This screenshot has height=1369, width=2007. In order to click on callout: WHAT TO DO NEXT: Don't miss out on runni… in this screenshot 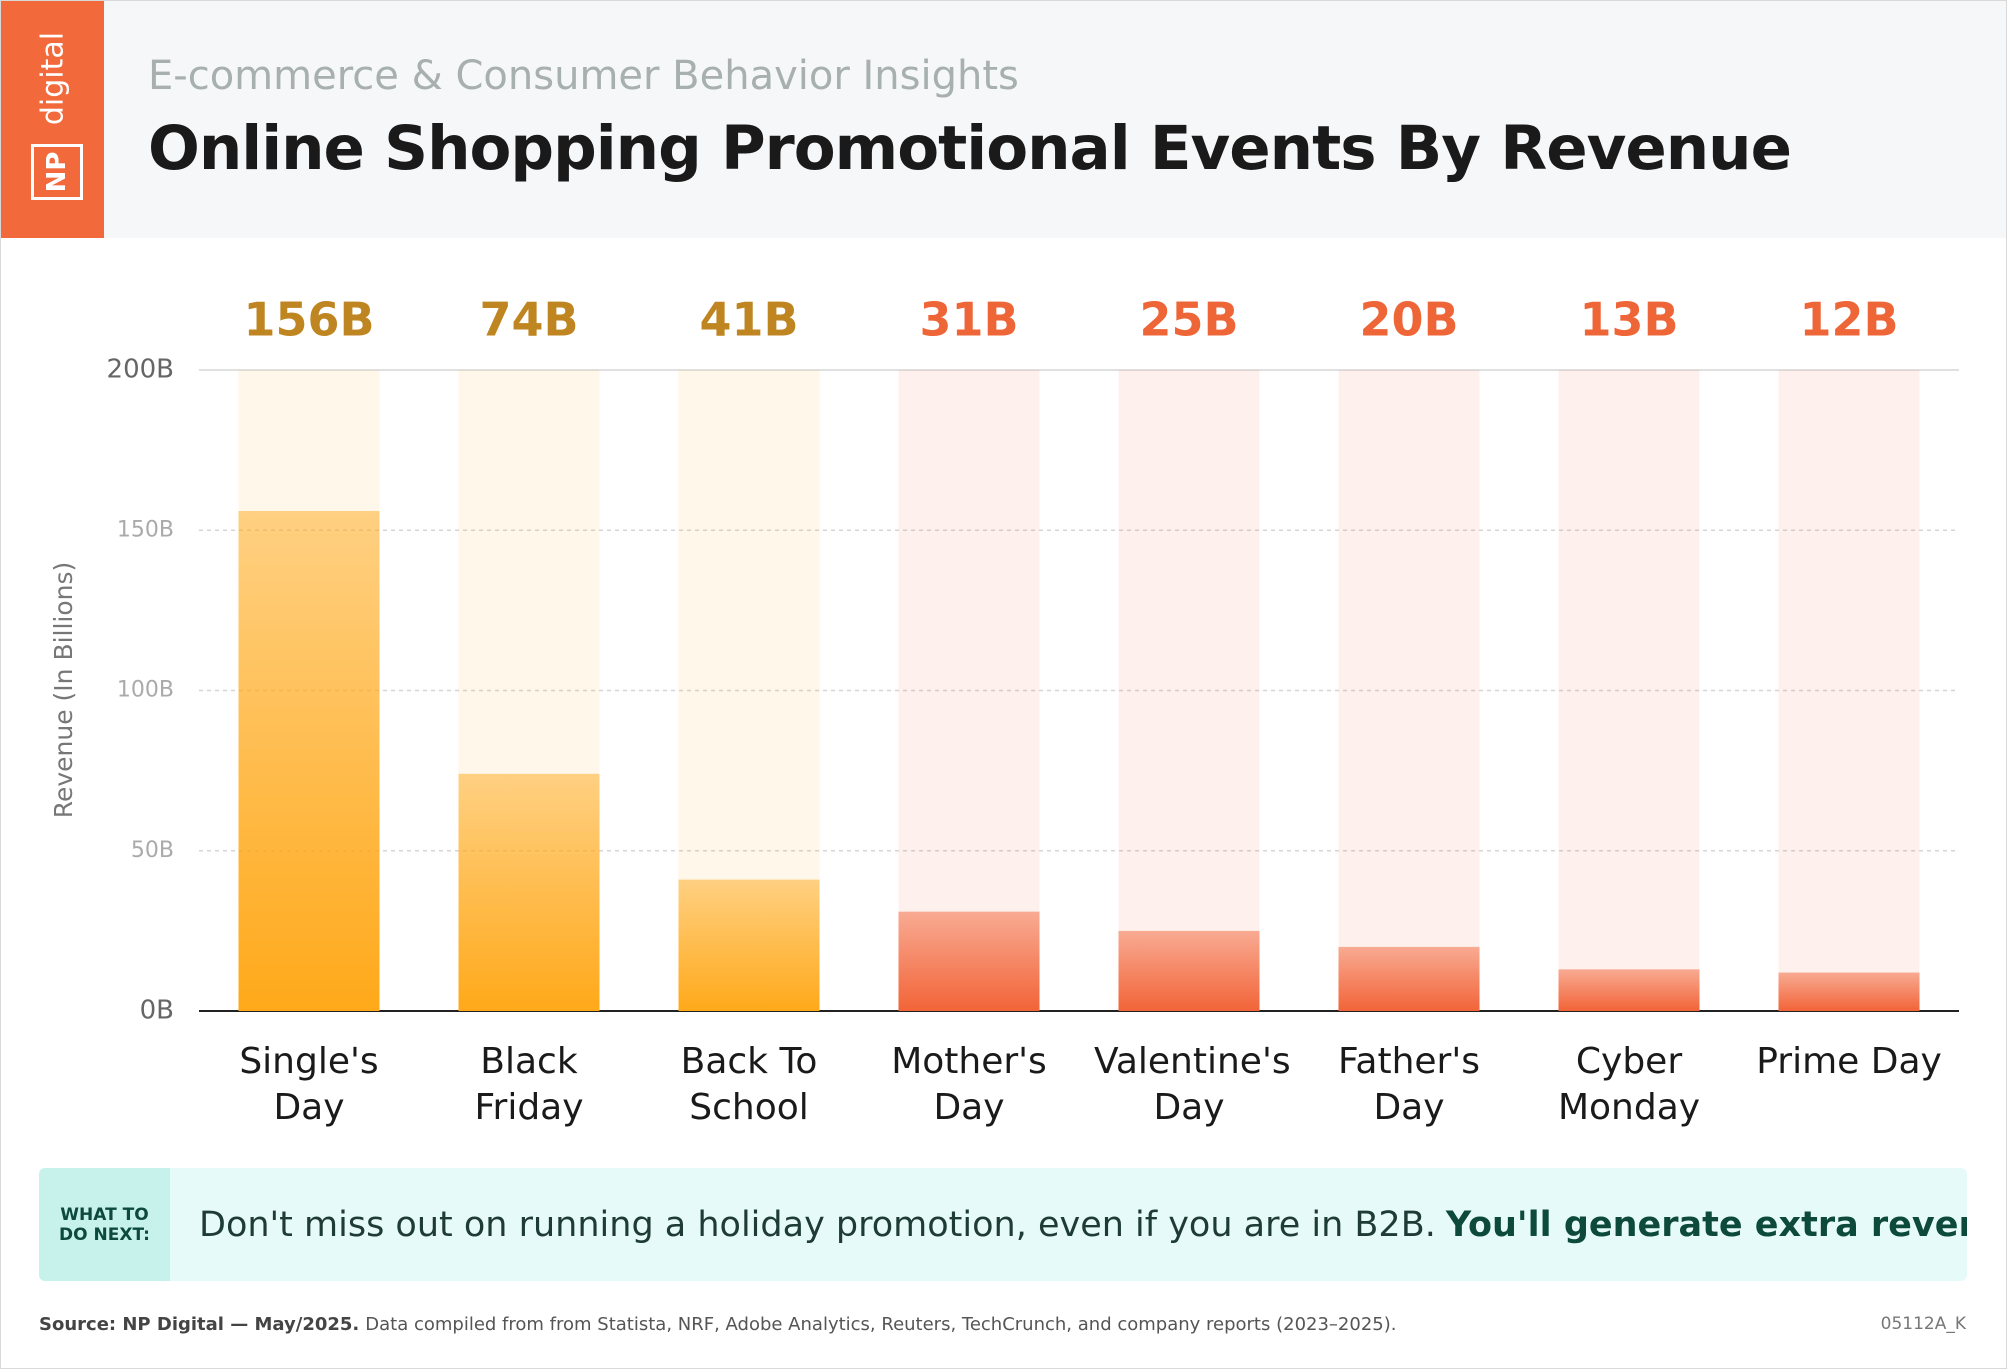, I will do `click(1003, 1224)`.